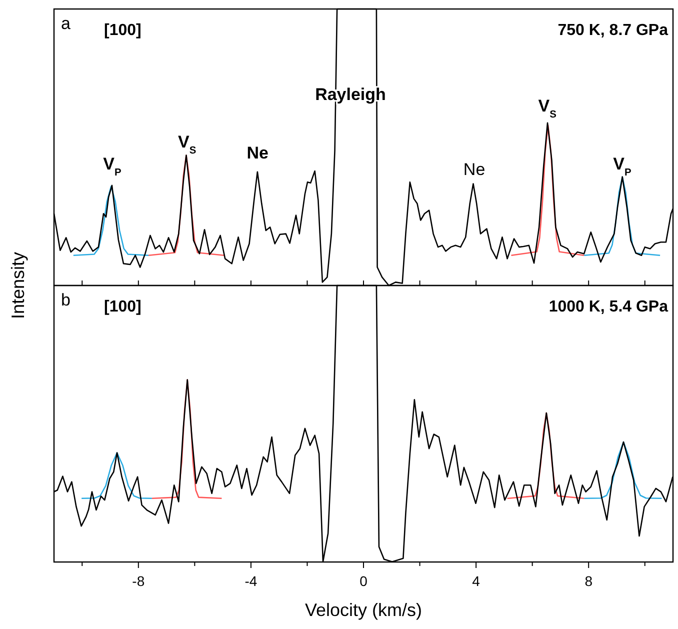 This screenshot has height=629, width=678. I want to click on x-tick-label: 0, so click(364, 581).